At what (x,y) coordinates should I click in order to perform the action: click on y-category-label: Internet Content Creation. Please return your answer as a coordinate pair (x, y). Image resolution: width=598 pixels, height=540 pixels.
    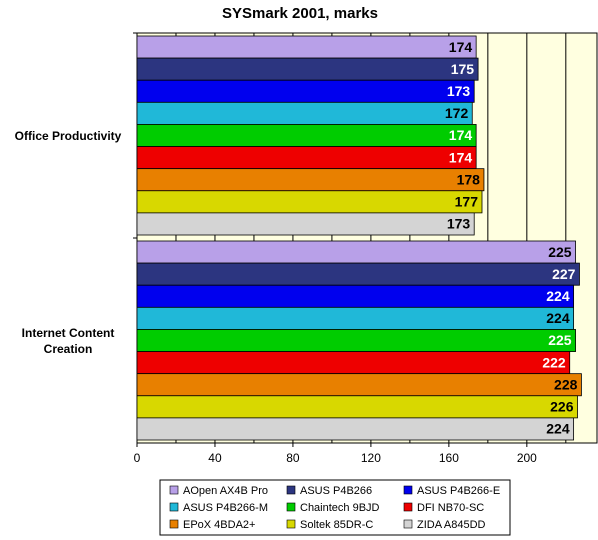
    Looking at the image, I should click on (68, 340).